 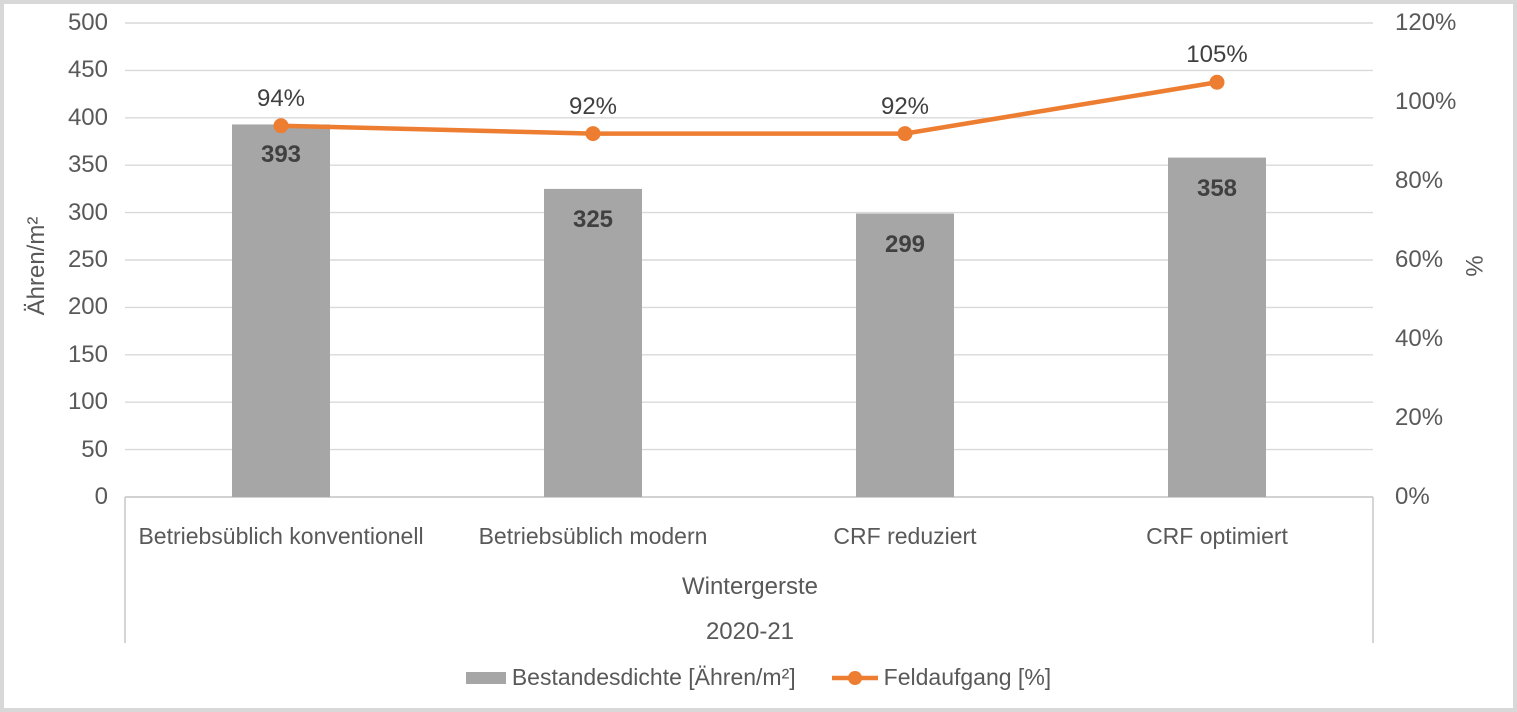 I want to click on right-axis-tick: 120%, so click(x=1426, y=22).